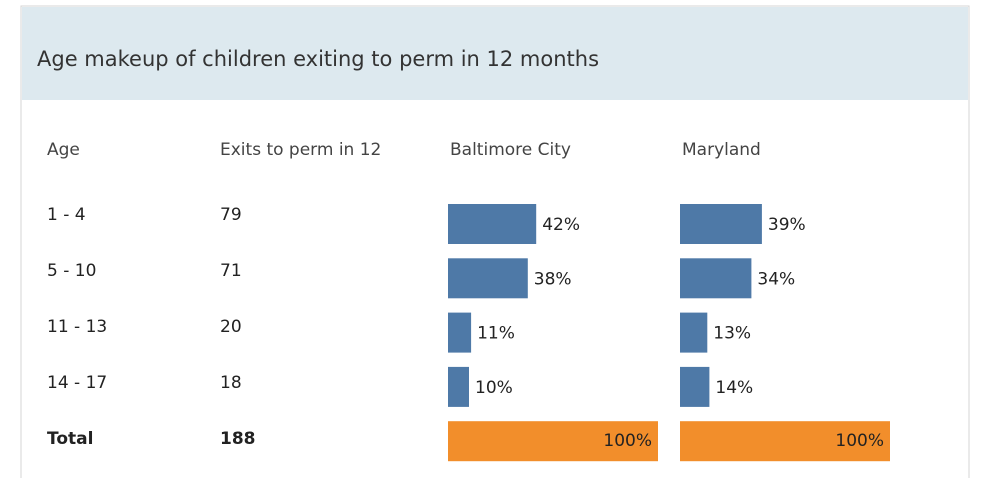  I want to click on bar-label: 34%, so click(776, 279).